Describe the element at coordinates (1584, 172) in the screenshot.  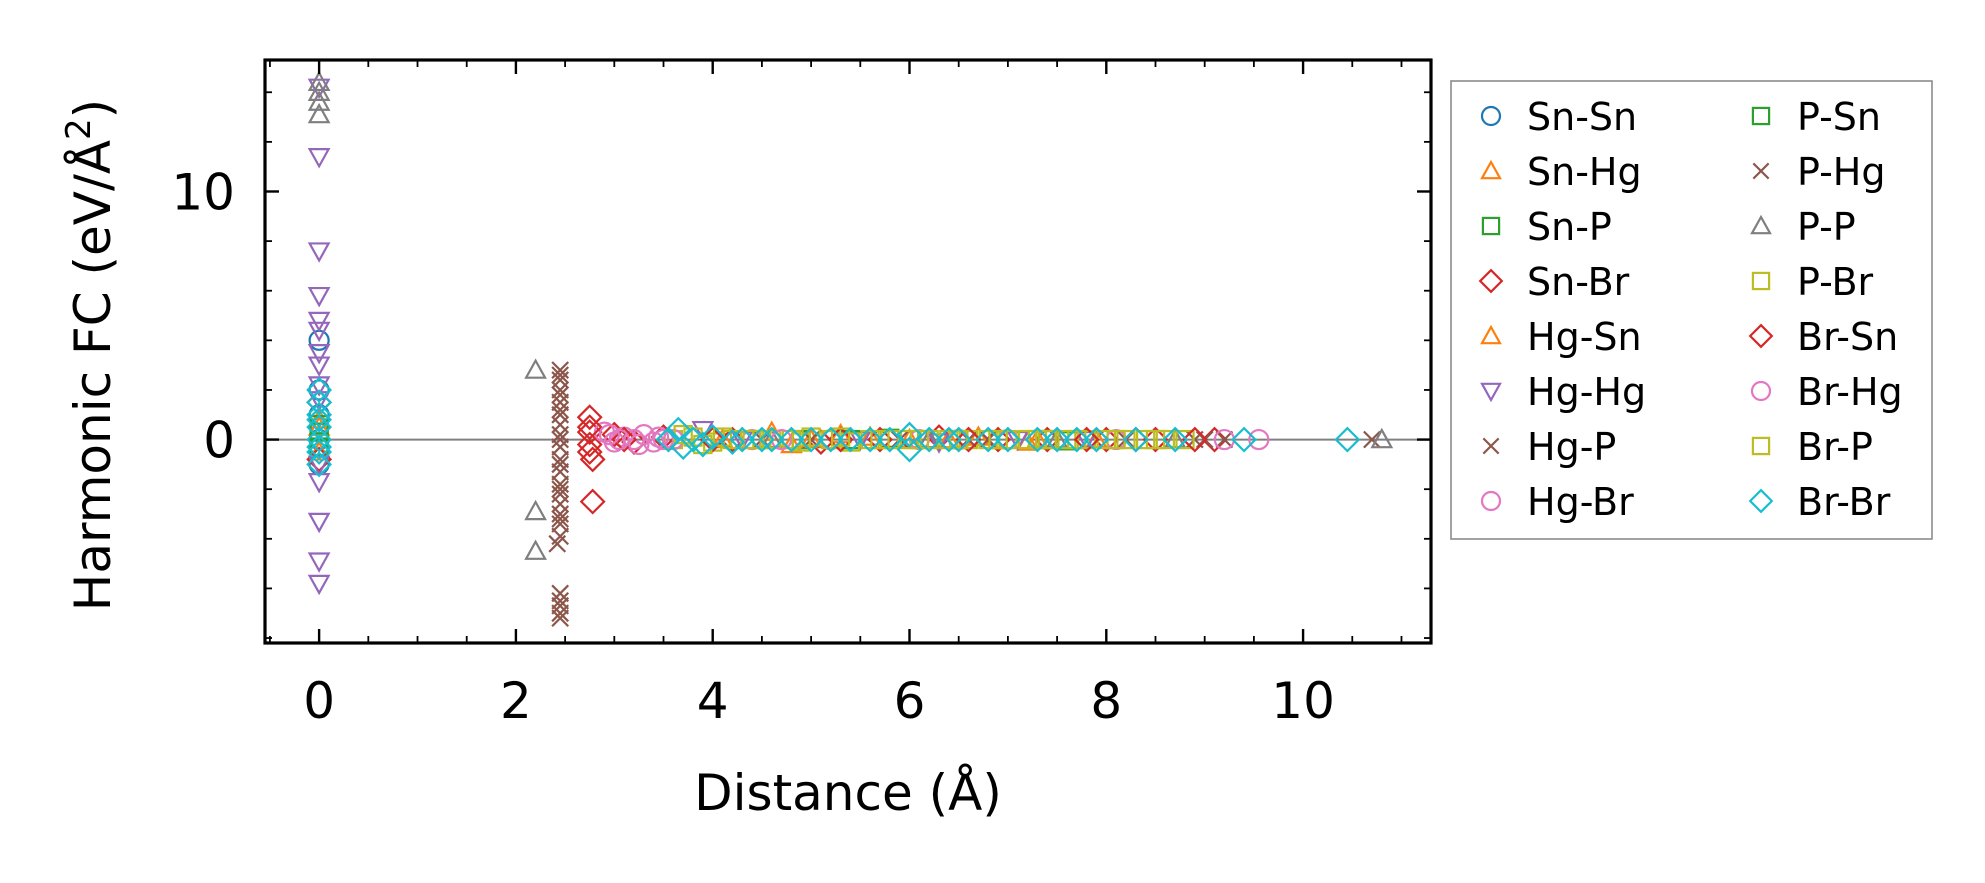
I see `legend-label-sn-hg: Sn-Hg` at that location.